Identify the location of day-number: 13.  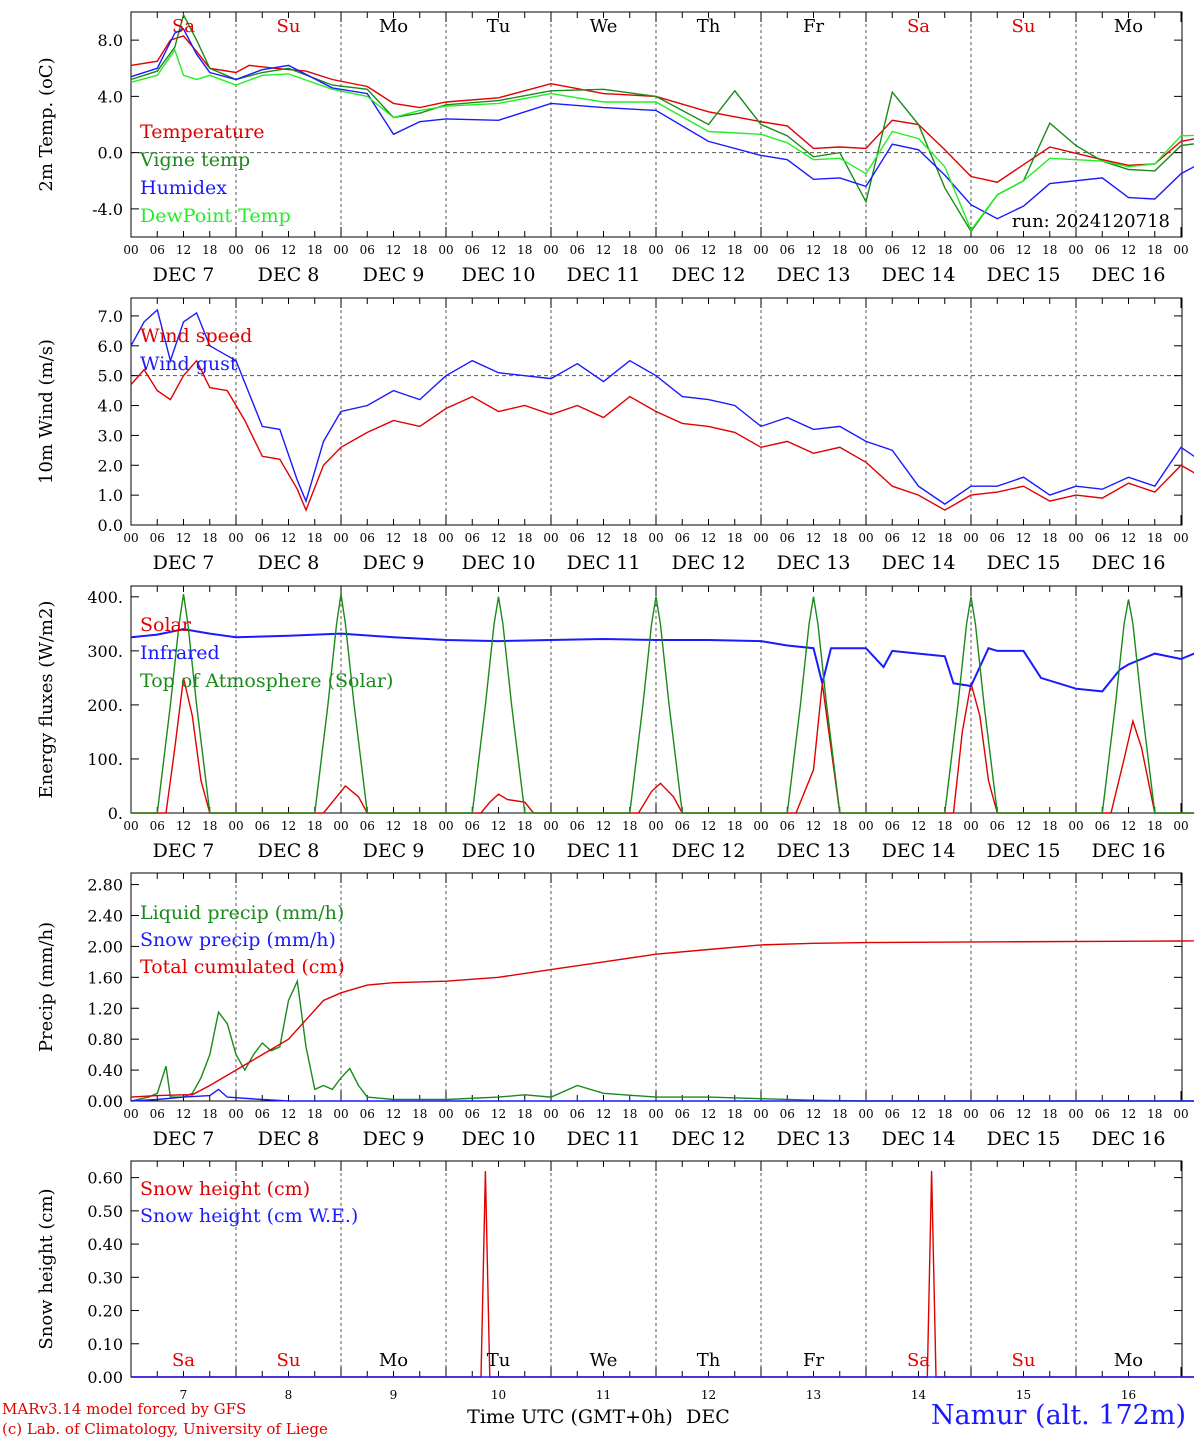
(813, 1395).